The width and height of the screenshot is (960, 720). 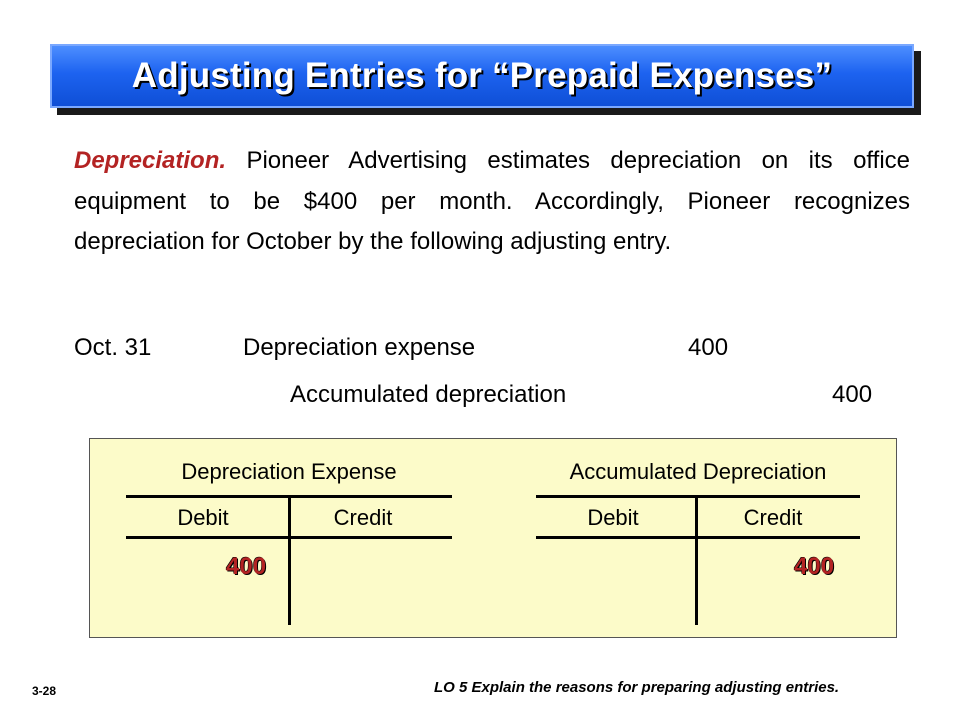 I want to click on t-account-depreciation-expense: Depreciation Expense Debit Credit 400, so click(x=289, y=544).